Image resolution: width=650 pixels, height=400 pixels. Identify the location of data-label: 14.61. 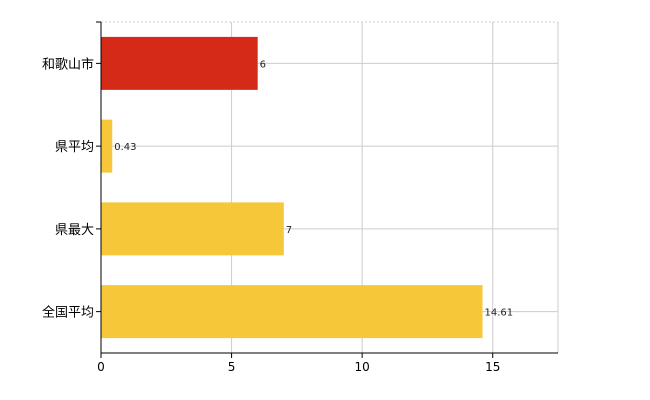
(499, 313).